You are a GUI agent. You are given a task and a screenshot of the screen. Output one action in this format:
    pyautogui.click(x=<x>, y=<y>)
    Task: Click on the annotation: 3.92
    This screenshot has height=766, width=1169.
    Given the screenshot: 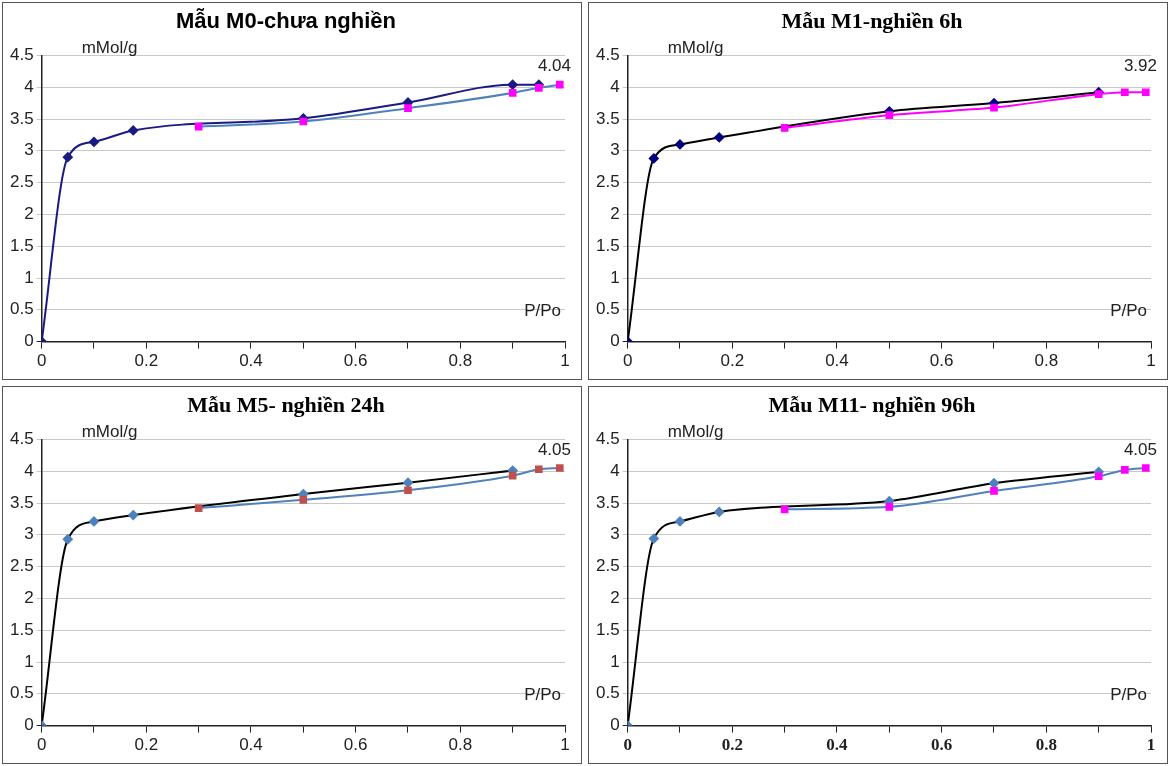 What is the action you would take?
    pyautogui.click(x=1140, y=65)
    